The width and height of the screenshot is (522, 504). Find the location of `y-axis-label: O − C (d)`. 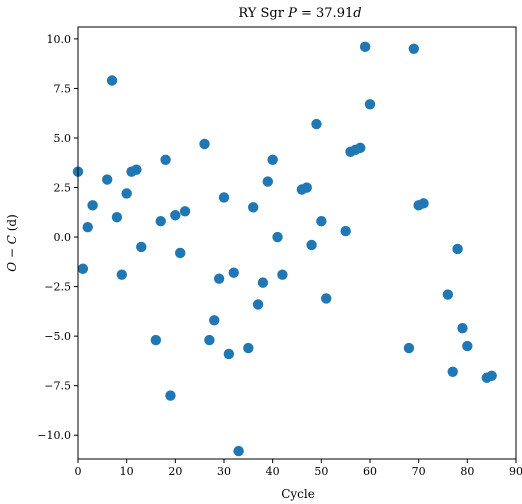

y-axis-label: O − C (d) is located at coordinates (12, 243).